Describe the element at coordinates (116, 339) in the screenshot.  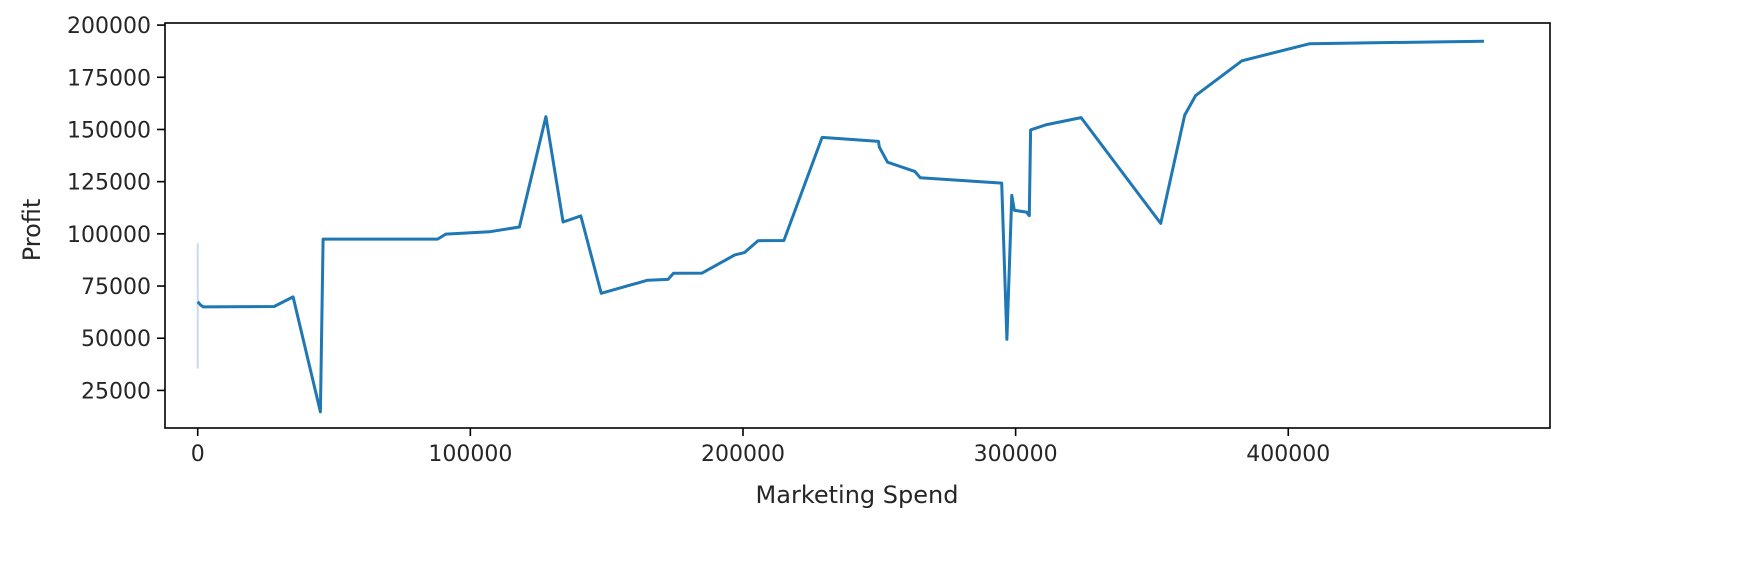
I see `y-tick-label: 50000` at that location.